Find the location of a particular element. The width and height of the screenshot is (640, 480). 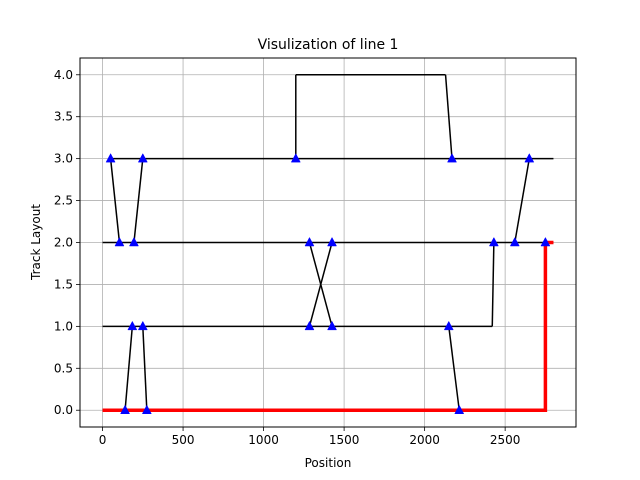

y-axis-ticks: 0.0 0.5 1.0 1.5 2.0 2.5 3.0 3.5 4.0 is located at coordinates (67, 242).